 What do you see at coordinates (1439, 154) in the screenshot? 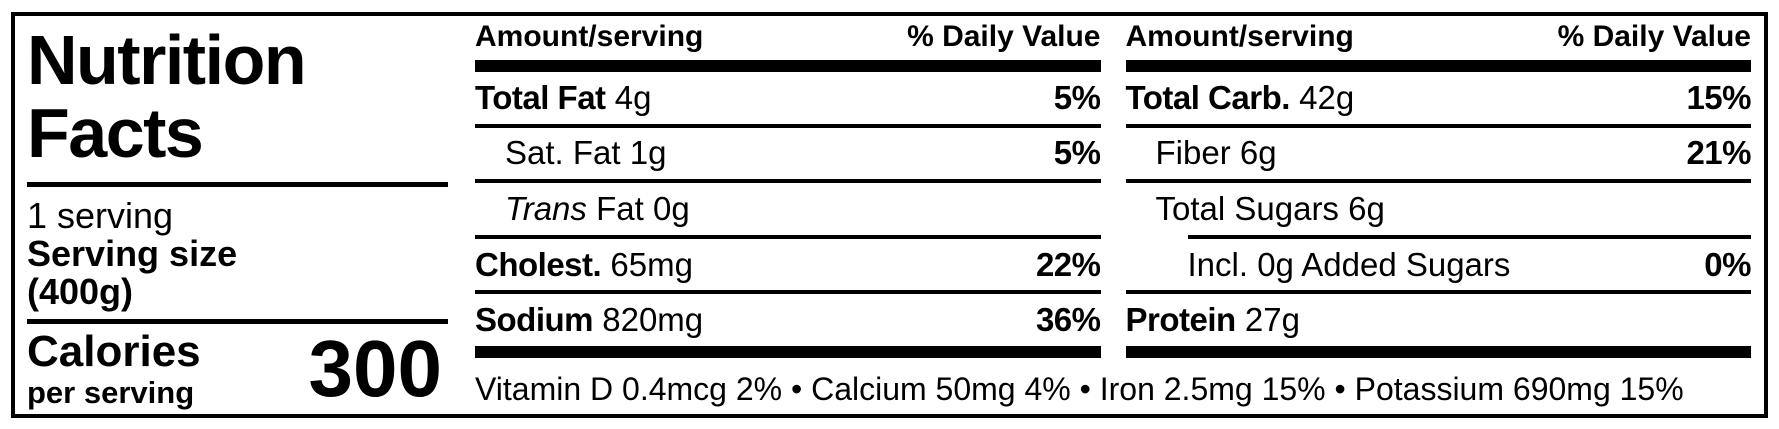
I see `nutrient-row: Fiber 6g 21%` at bounding box center [1439, 154].